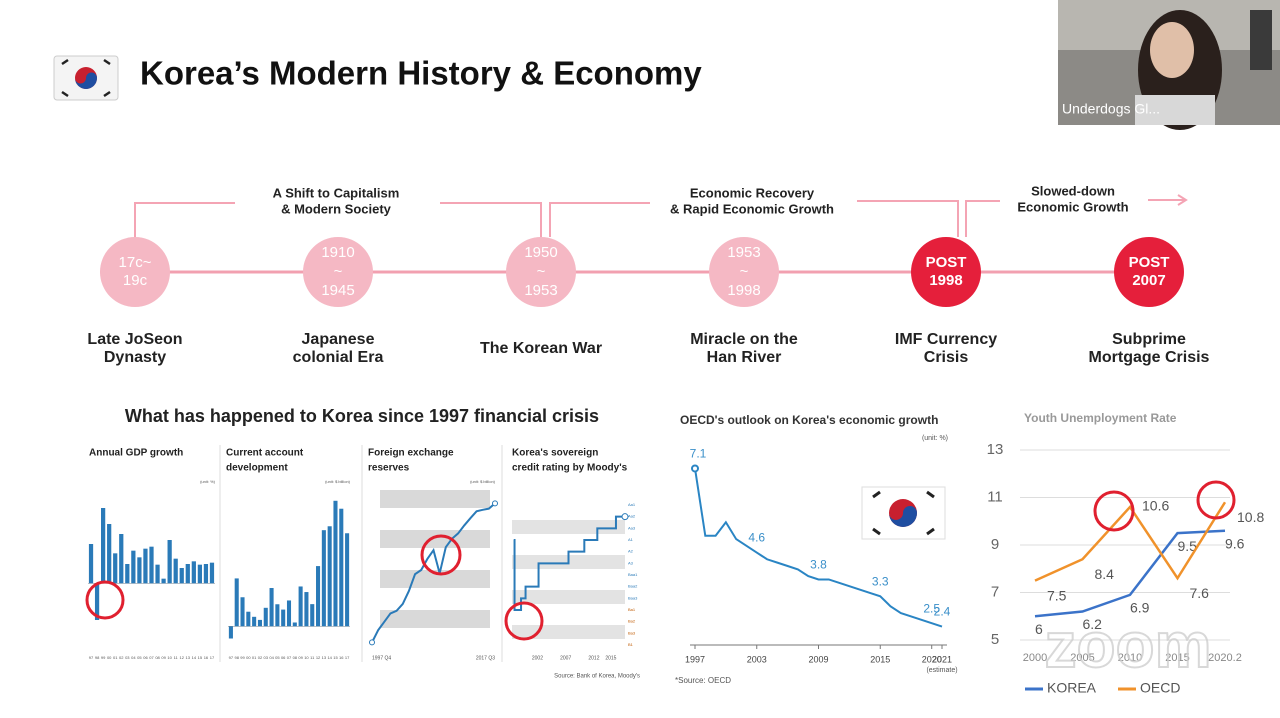 The width and height of the screenshot is (1280, 718). What do you see at coordinates (206, 657) in the screenshot?
I see `x-tick-label: 16` at bounding box center [206, 657].